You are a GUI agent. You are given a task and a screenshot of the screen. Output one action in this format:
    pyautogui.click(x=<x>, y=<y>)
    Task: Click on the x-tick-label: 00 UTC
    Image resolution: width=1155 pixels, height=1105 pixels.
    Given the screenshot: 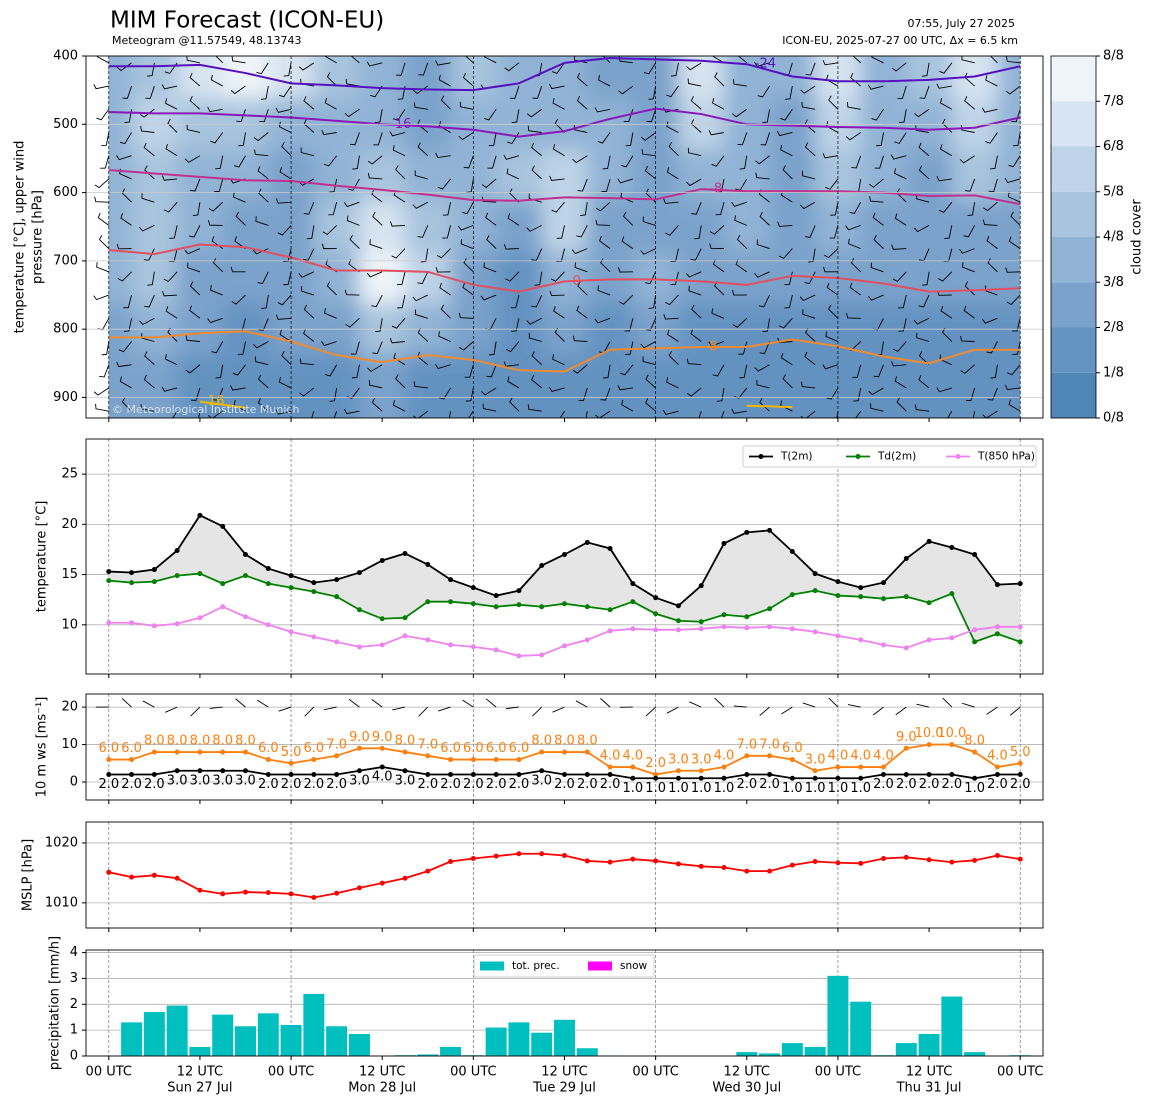 What is the action you would take?
    pyautogui.click(x=473, y=1072)
    